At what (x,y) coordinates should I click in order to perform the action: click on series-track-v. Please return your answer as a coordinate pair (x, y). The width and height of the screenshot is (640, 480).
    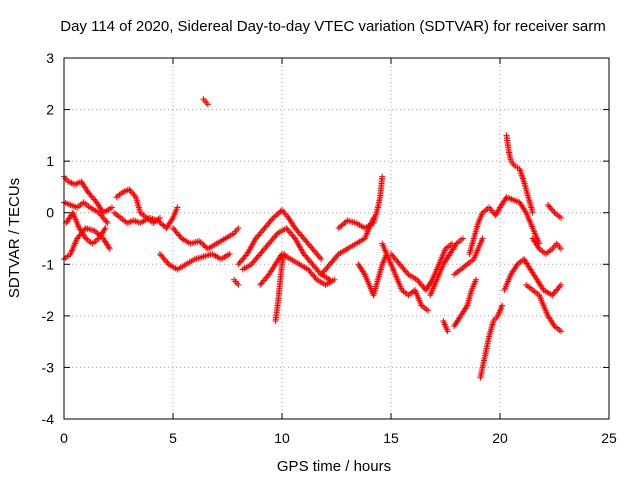
    Looking at the image, I should click on (465, 303).